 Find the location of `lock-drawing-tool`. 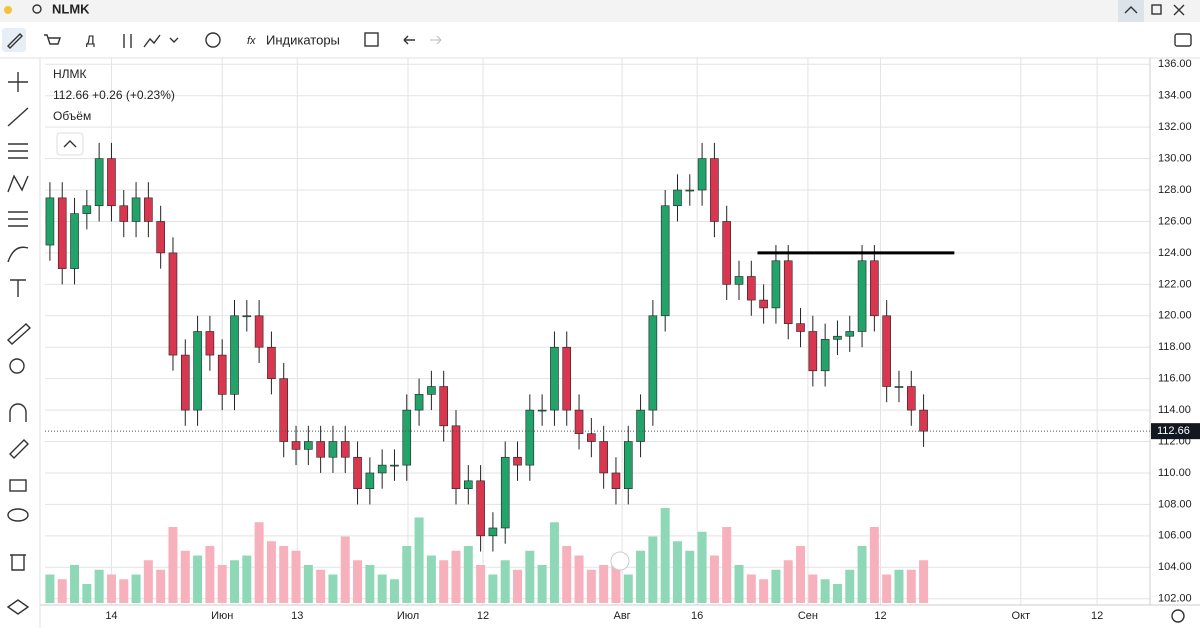

lock-drawing-tool is located at coordinates (19, 449).